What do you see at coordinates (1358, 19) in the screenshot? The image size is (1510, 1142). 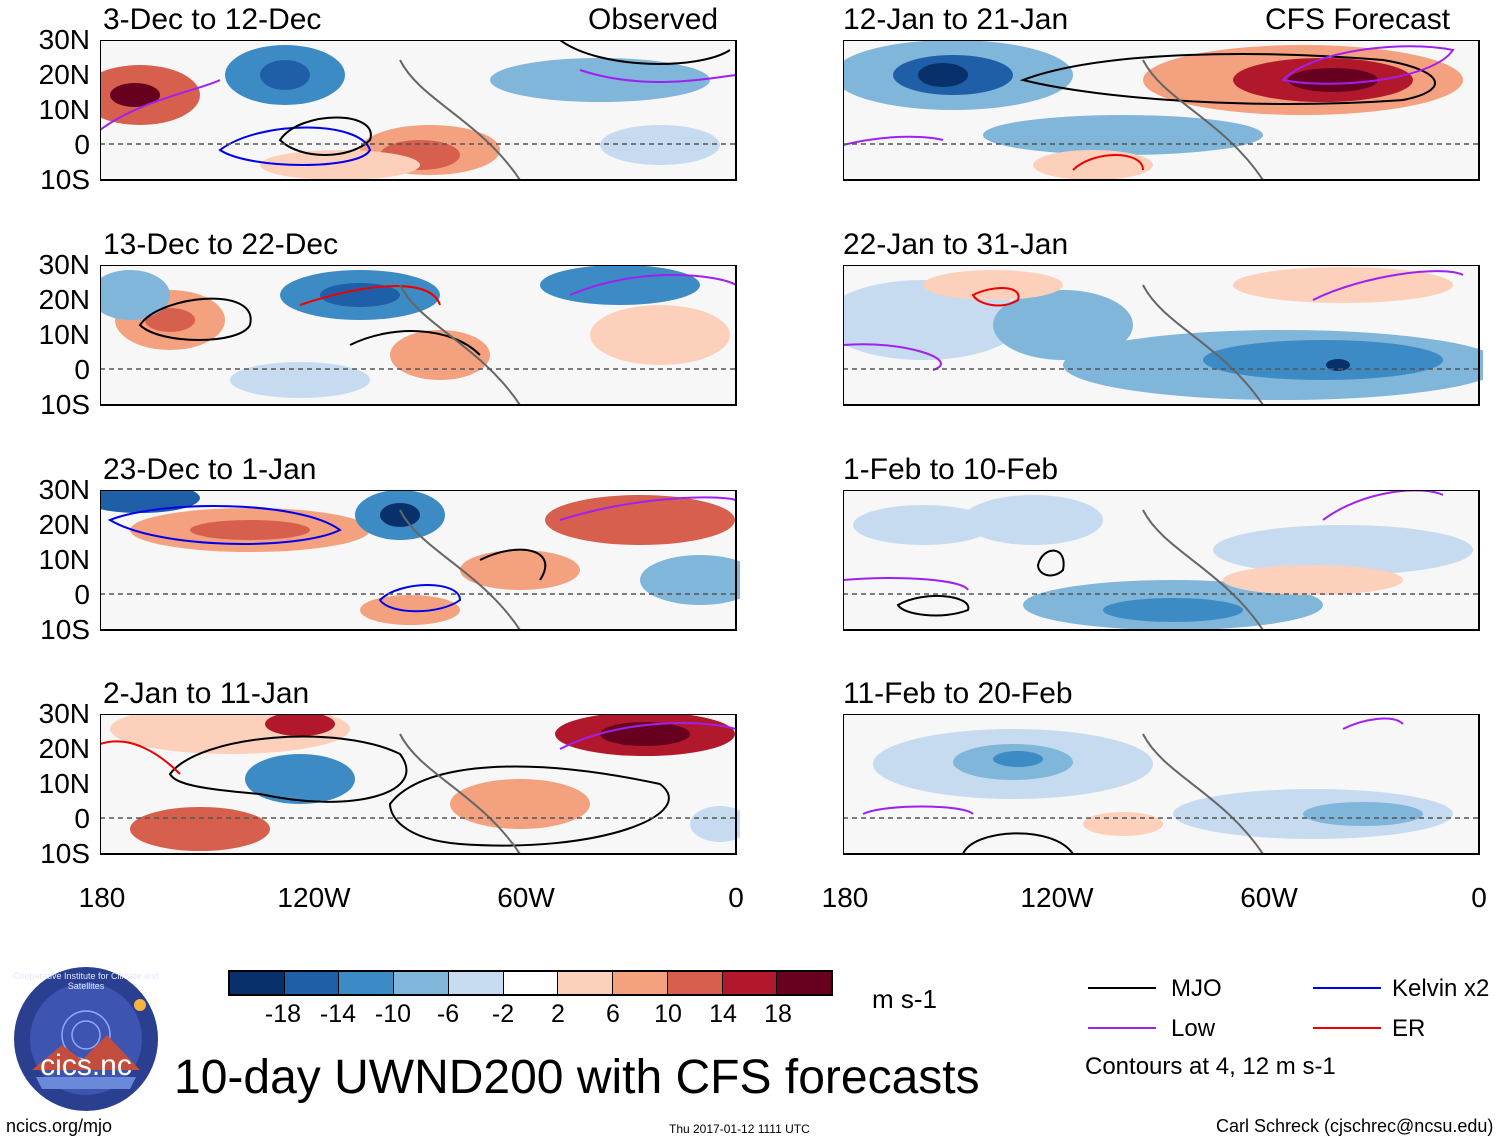 I see `panel-tag: CFS Forecast` at bounding box center [1358, 19].